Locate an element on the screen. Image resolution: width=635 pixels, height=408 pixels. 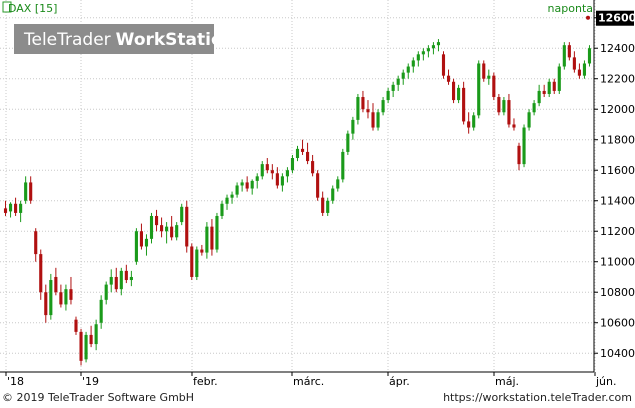
watermark-brand: TeleTrader is located at coordinates (67, 40).